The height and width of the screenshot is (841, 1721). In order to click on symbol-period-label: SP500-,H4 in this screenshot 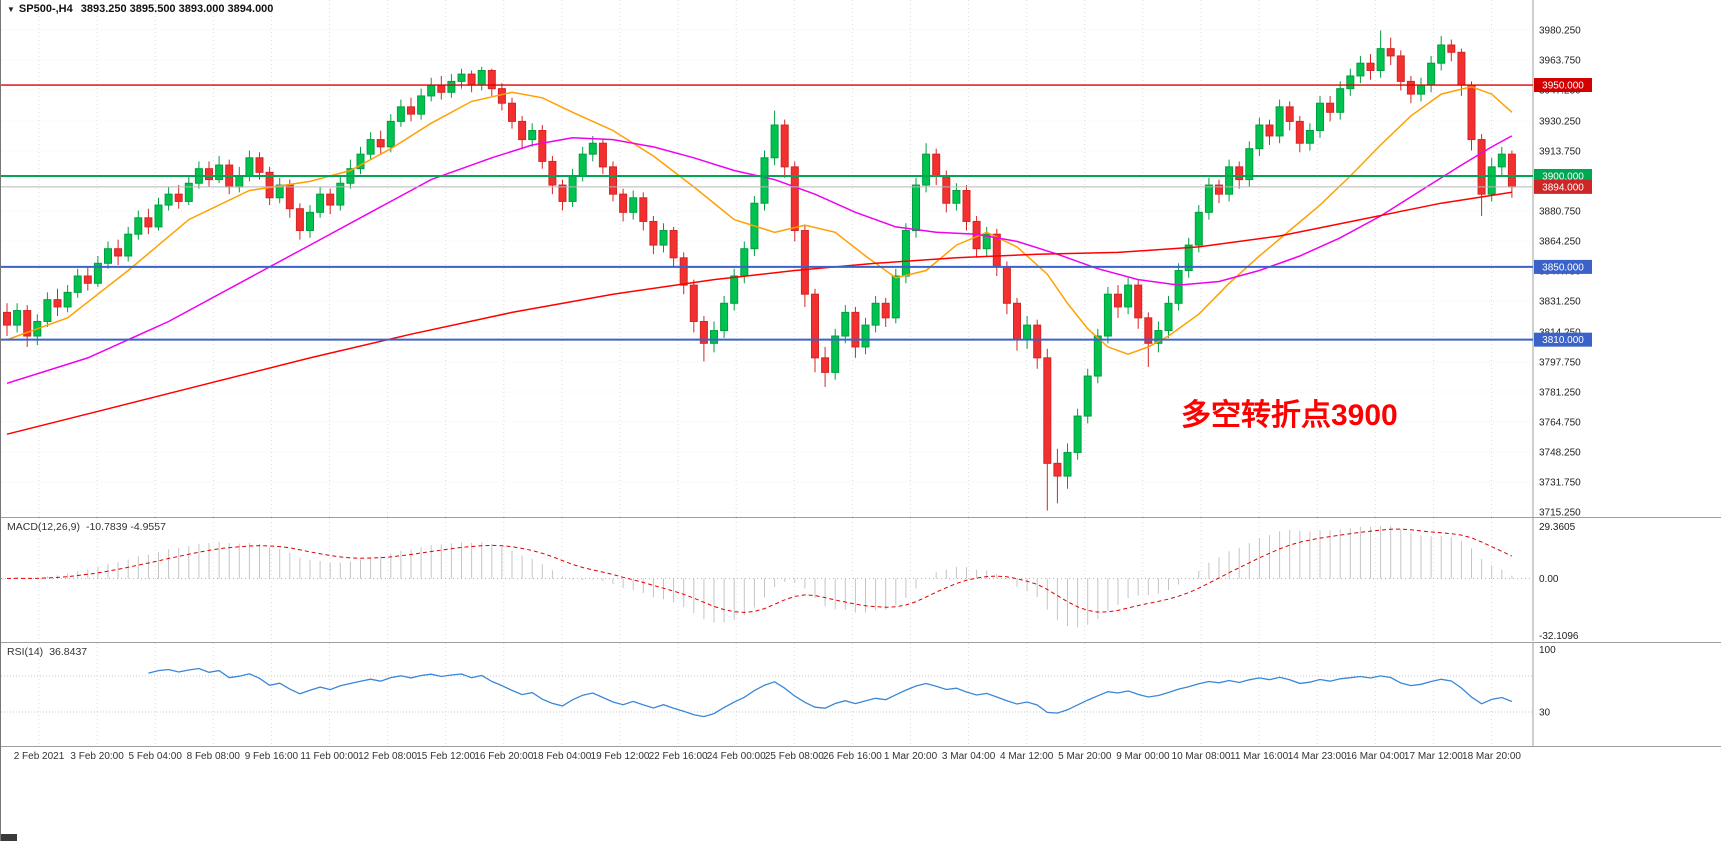, I will do `click(45, 9)`.